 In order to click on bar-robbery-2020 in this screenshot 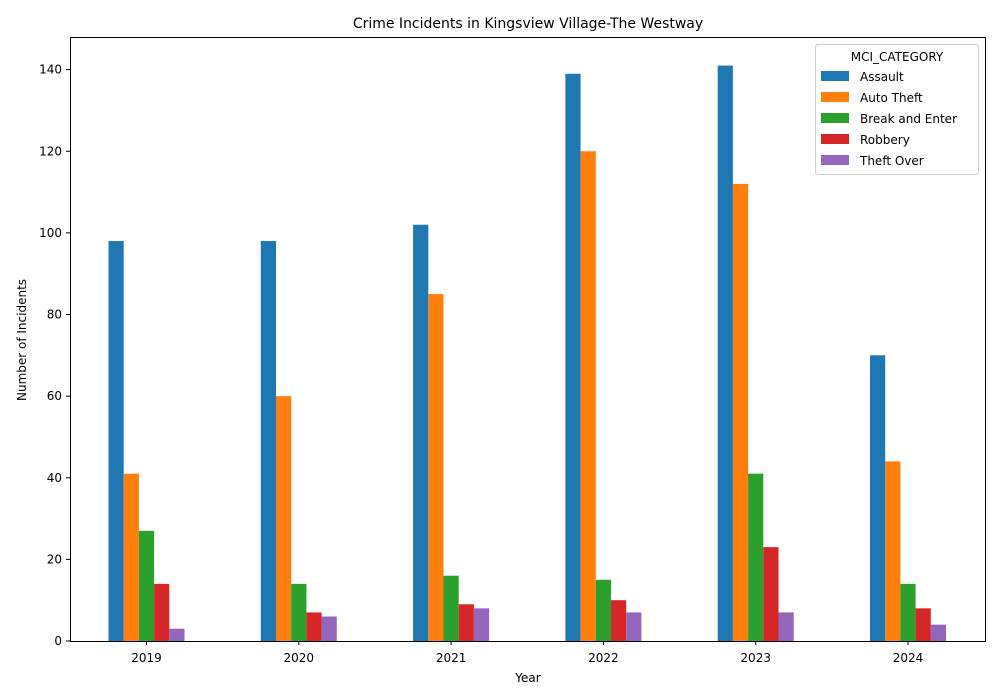, I will do `click(314, 626)`.